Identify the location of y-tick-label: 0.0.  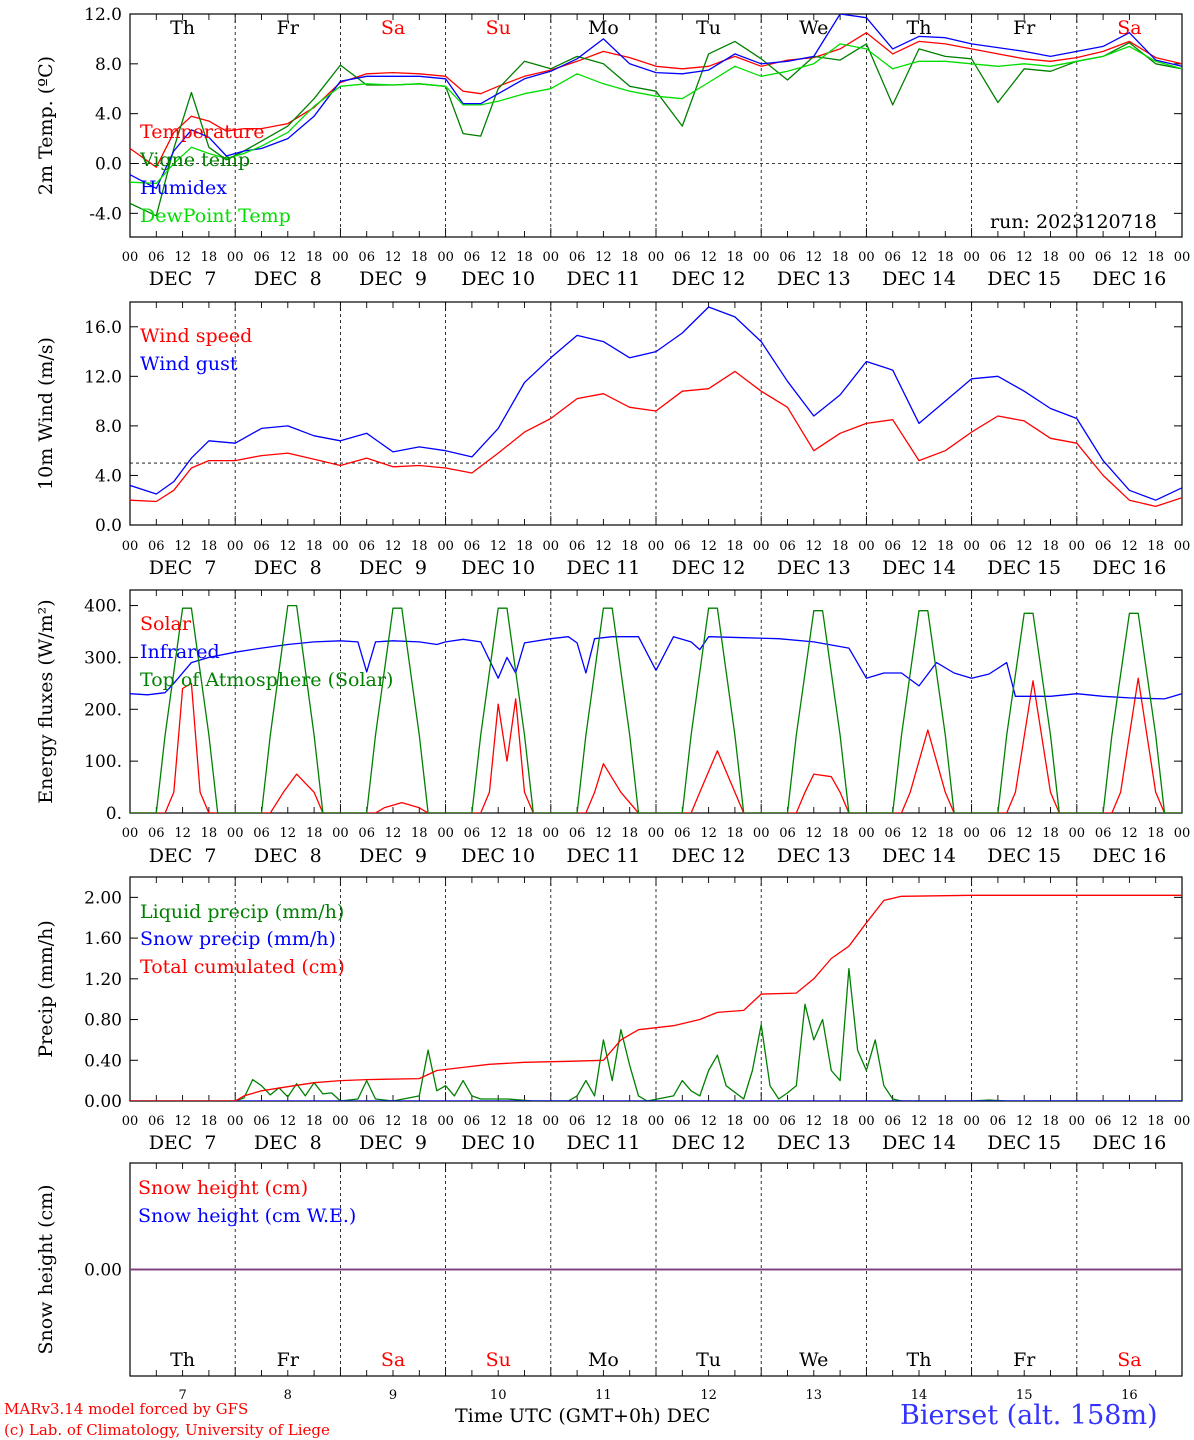
(108, 526).